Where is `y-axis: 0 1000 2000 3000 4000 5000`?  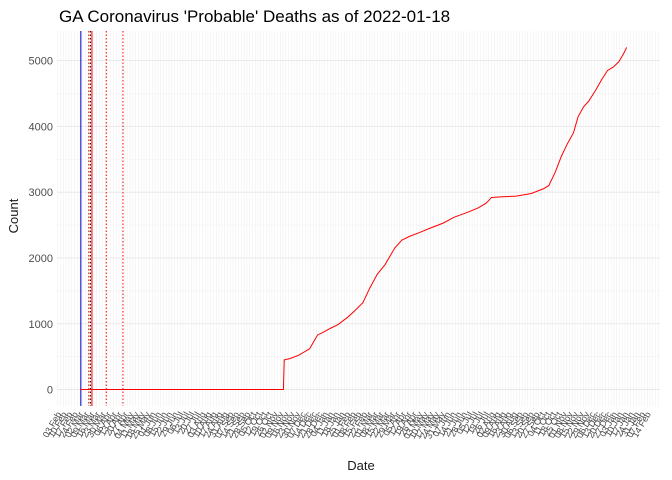 y-axis: 0 1000 2000 3000 4000 5000 is located at coordinates (41, 226).